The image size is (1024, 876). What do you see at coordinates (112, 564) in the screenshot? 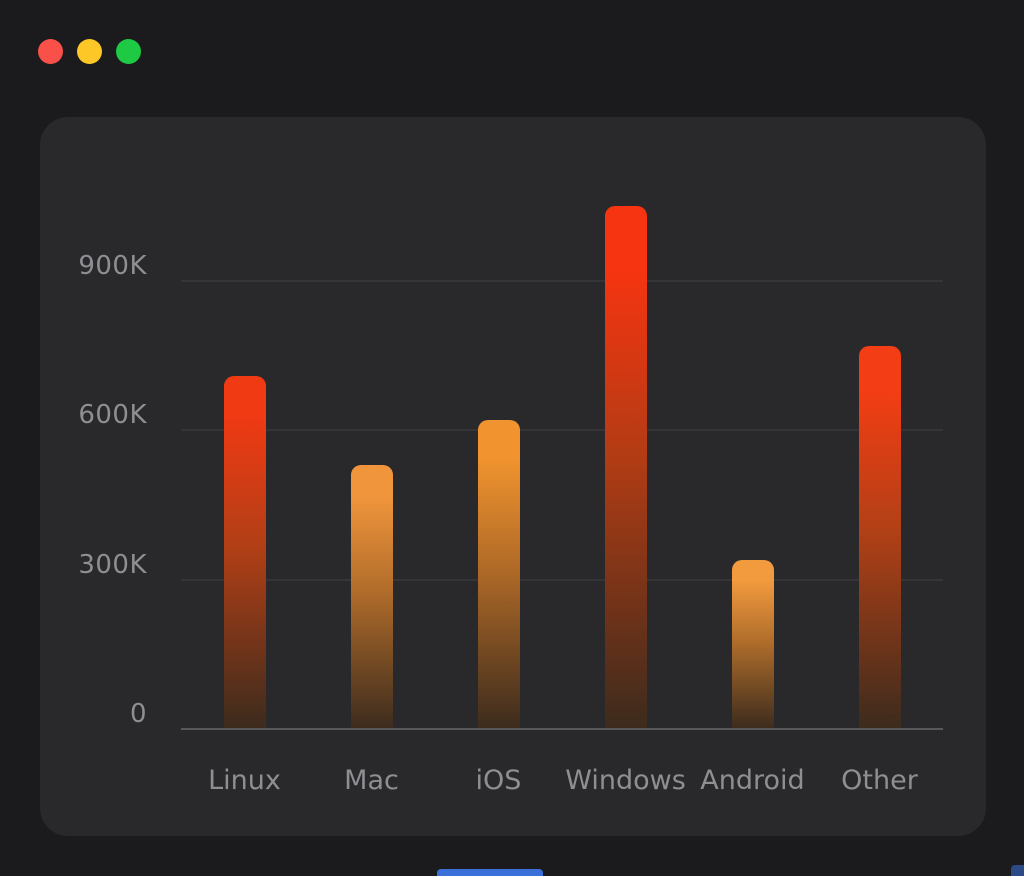
I see `y-tick-label-300k: 300K` at bounding box center [112, 564].